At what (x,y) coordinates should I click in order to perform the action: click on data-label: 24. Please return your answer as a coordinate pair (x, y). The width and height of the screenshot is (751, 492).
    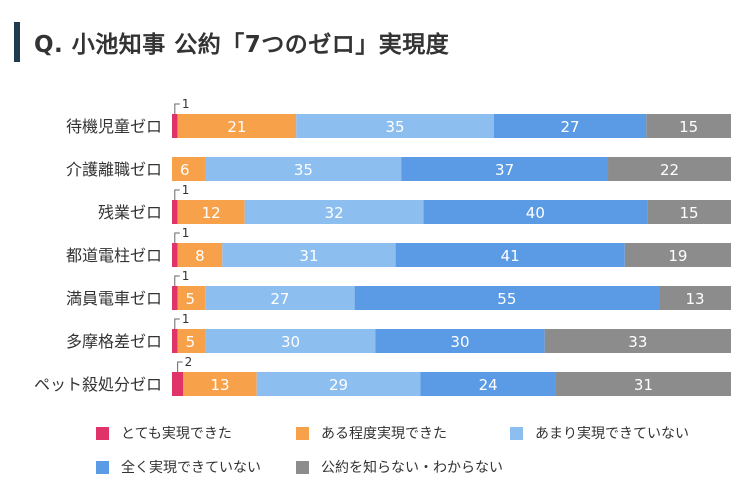
    Looking at the image, I should click on (488, 385).